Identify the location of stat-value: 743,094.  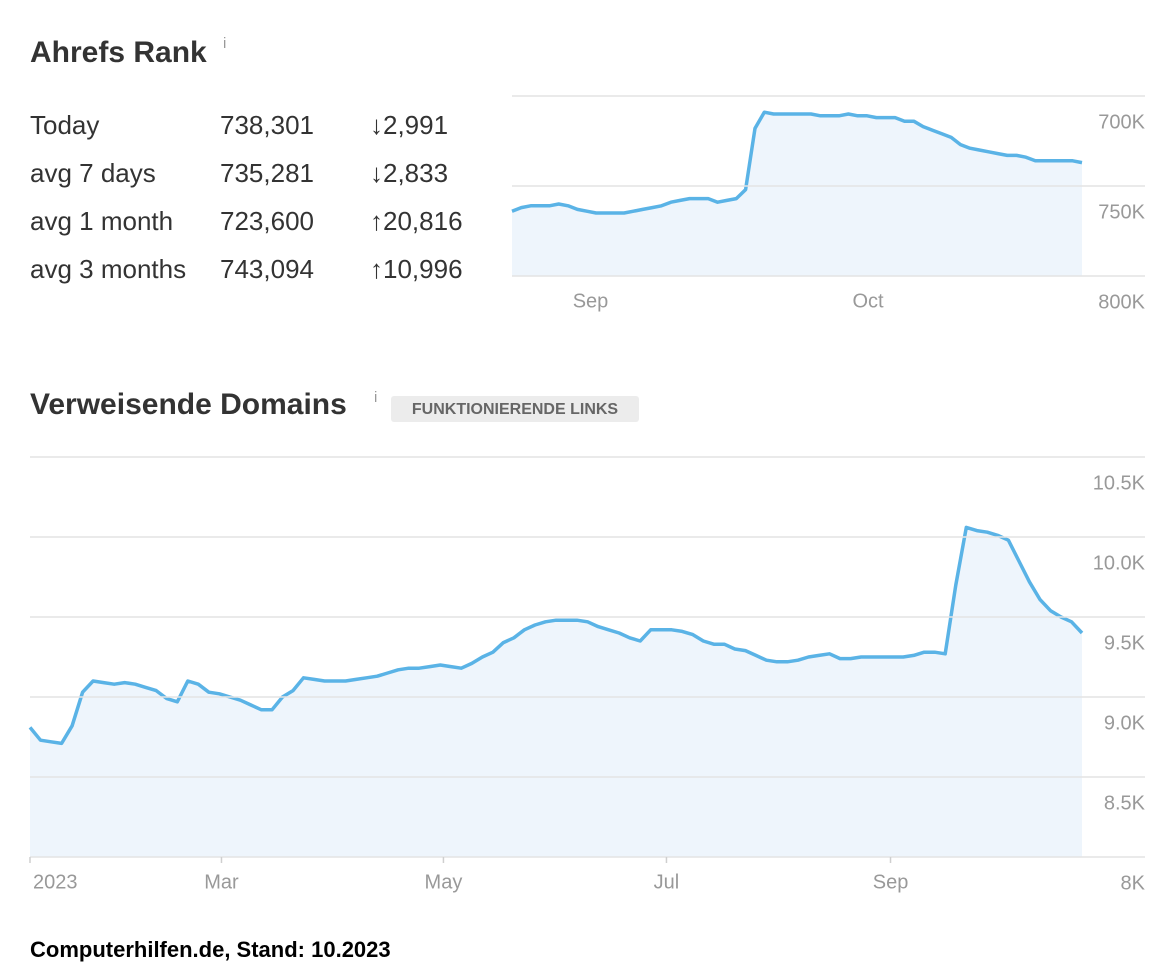
(267, 269).